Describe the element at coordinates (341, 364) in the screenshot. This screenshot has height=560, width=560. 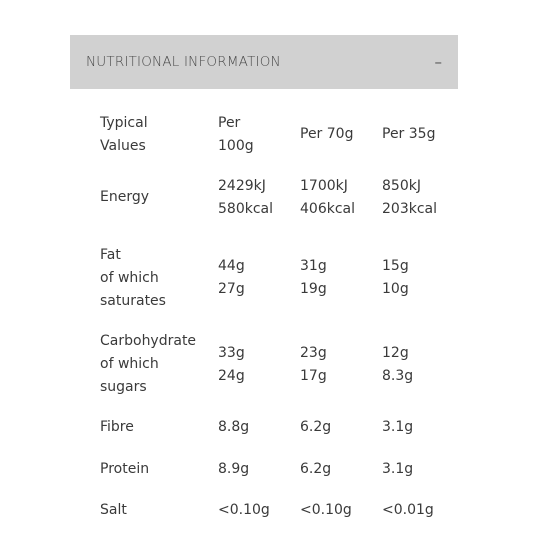
I see `value-per-70g: 23g 17g` at that location.